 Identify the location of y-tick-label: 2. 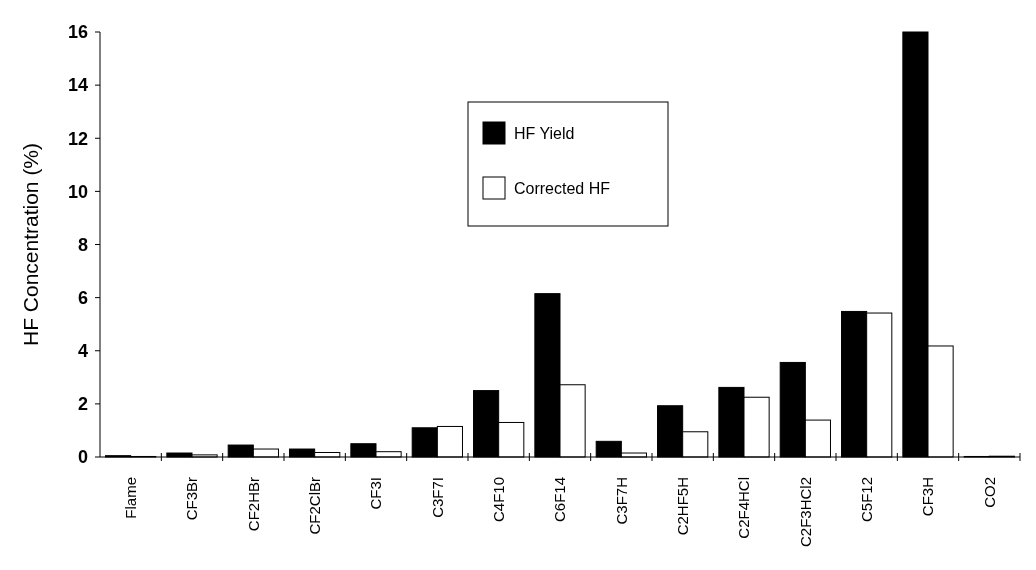
(82, 404).